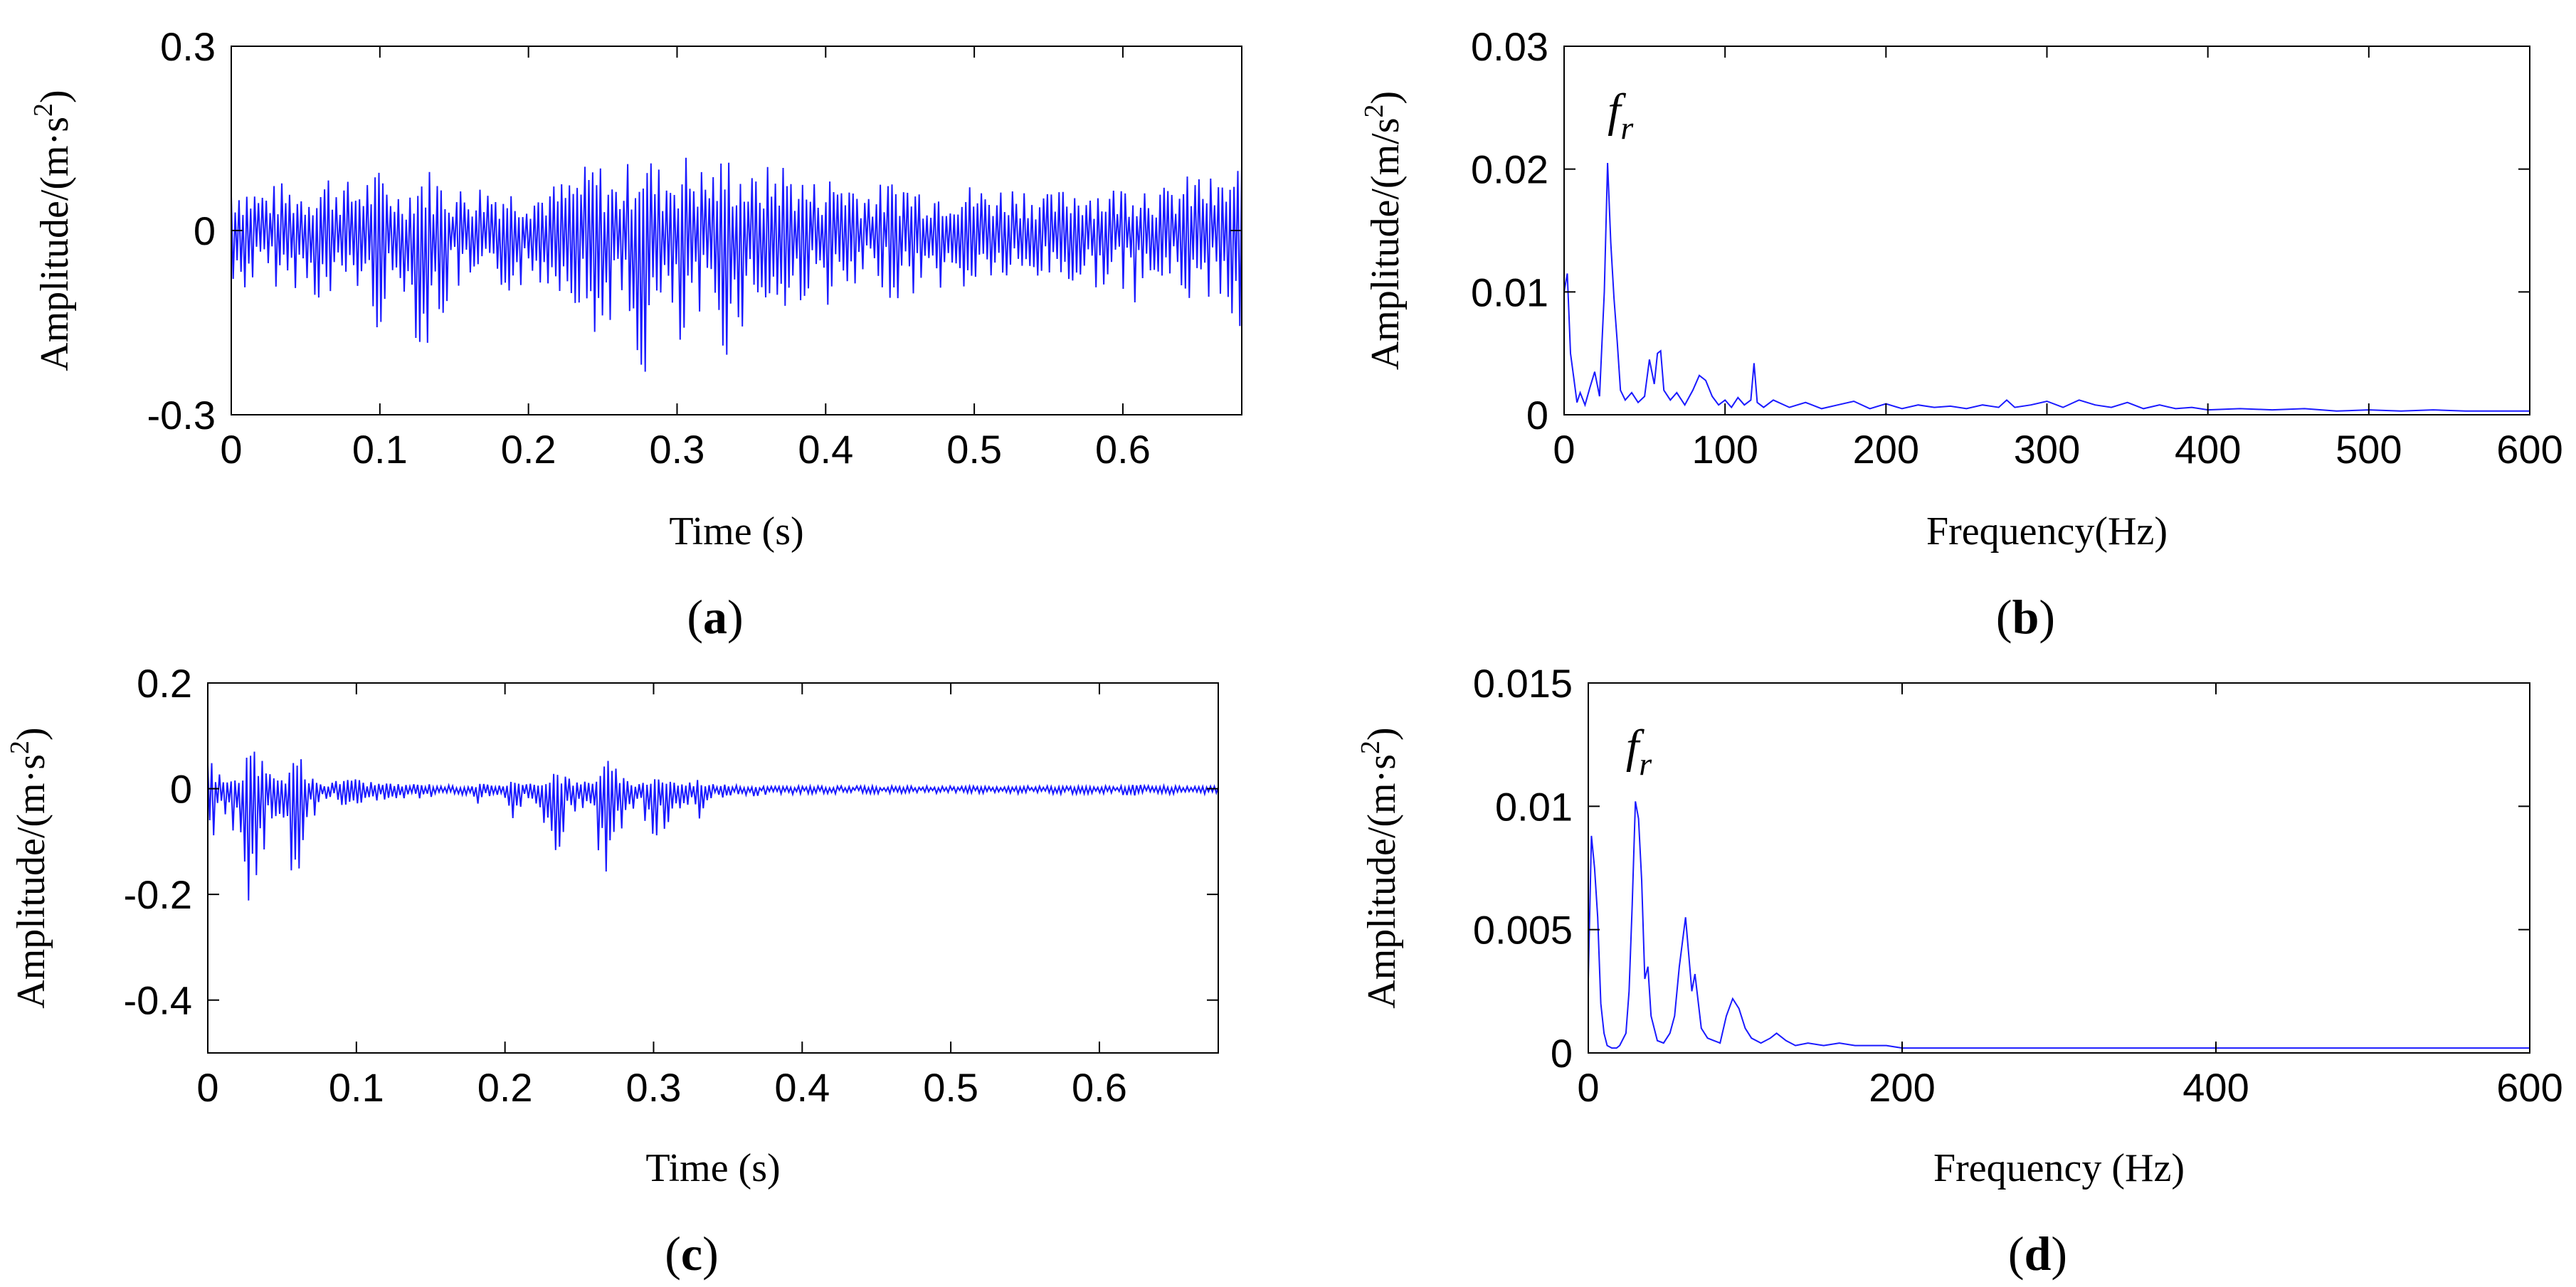  I want to click on axes-frame-b, so click(2046, 230).